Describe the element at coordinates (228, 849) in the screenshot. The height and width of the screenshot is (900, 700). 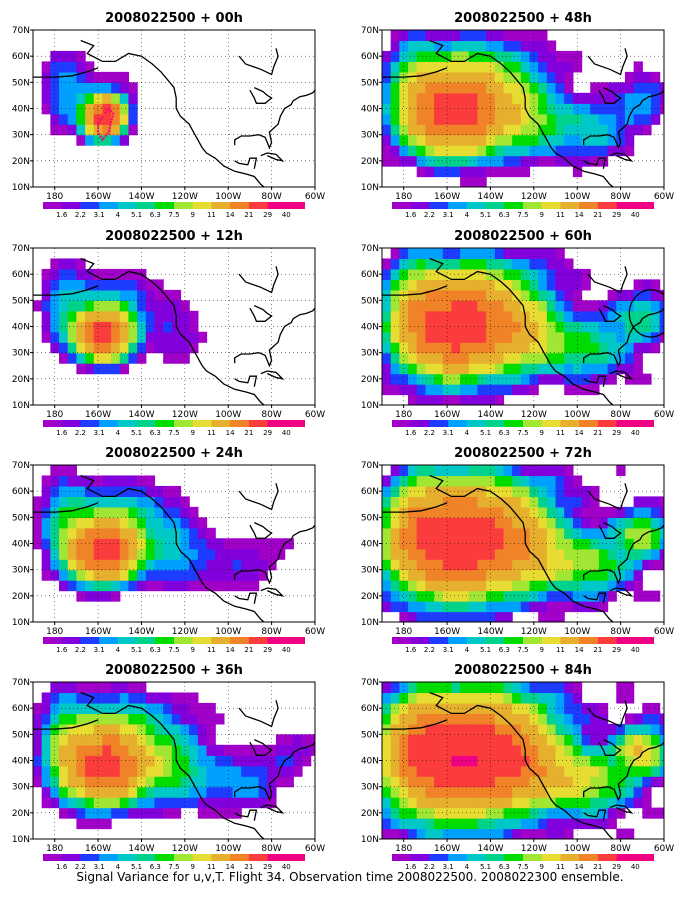
I see `x-tick-label: 100W` at that location.